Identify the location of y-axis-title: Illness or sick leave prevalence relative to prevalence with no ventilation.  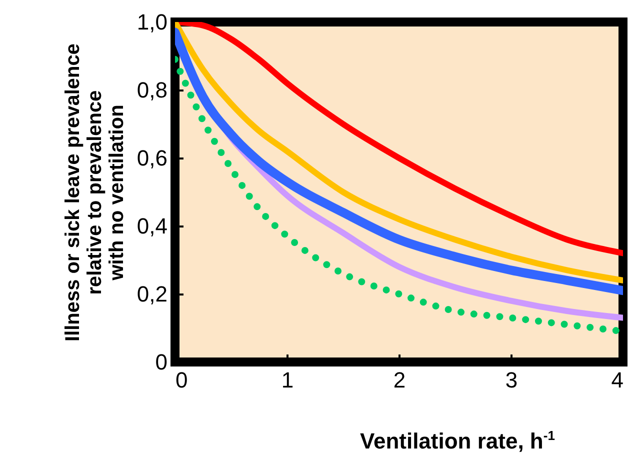
(95, 193).